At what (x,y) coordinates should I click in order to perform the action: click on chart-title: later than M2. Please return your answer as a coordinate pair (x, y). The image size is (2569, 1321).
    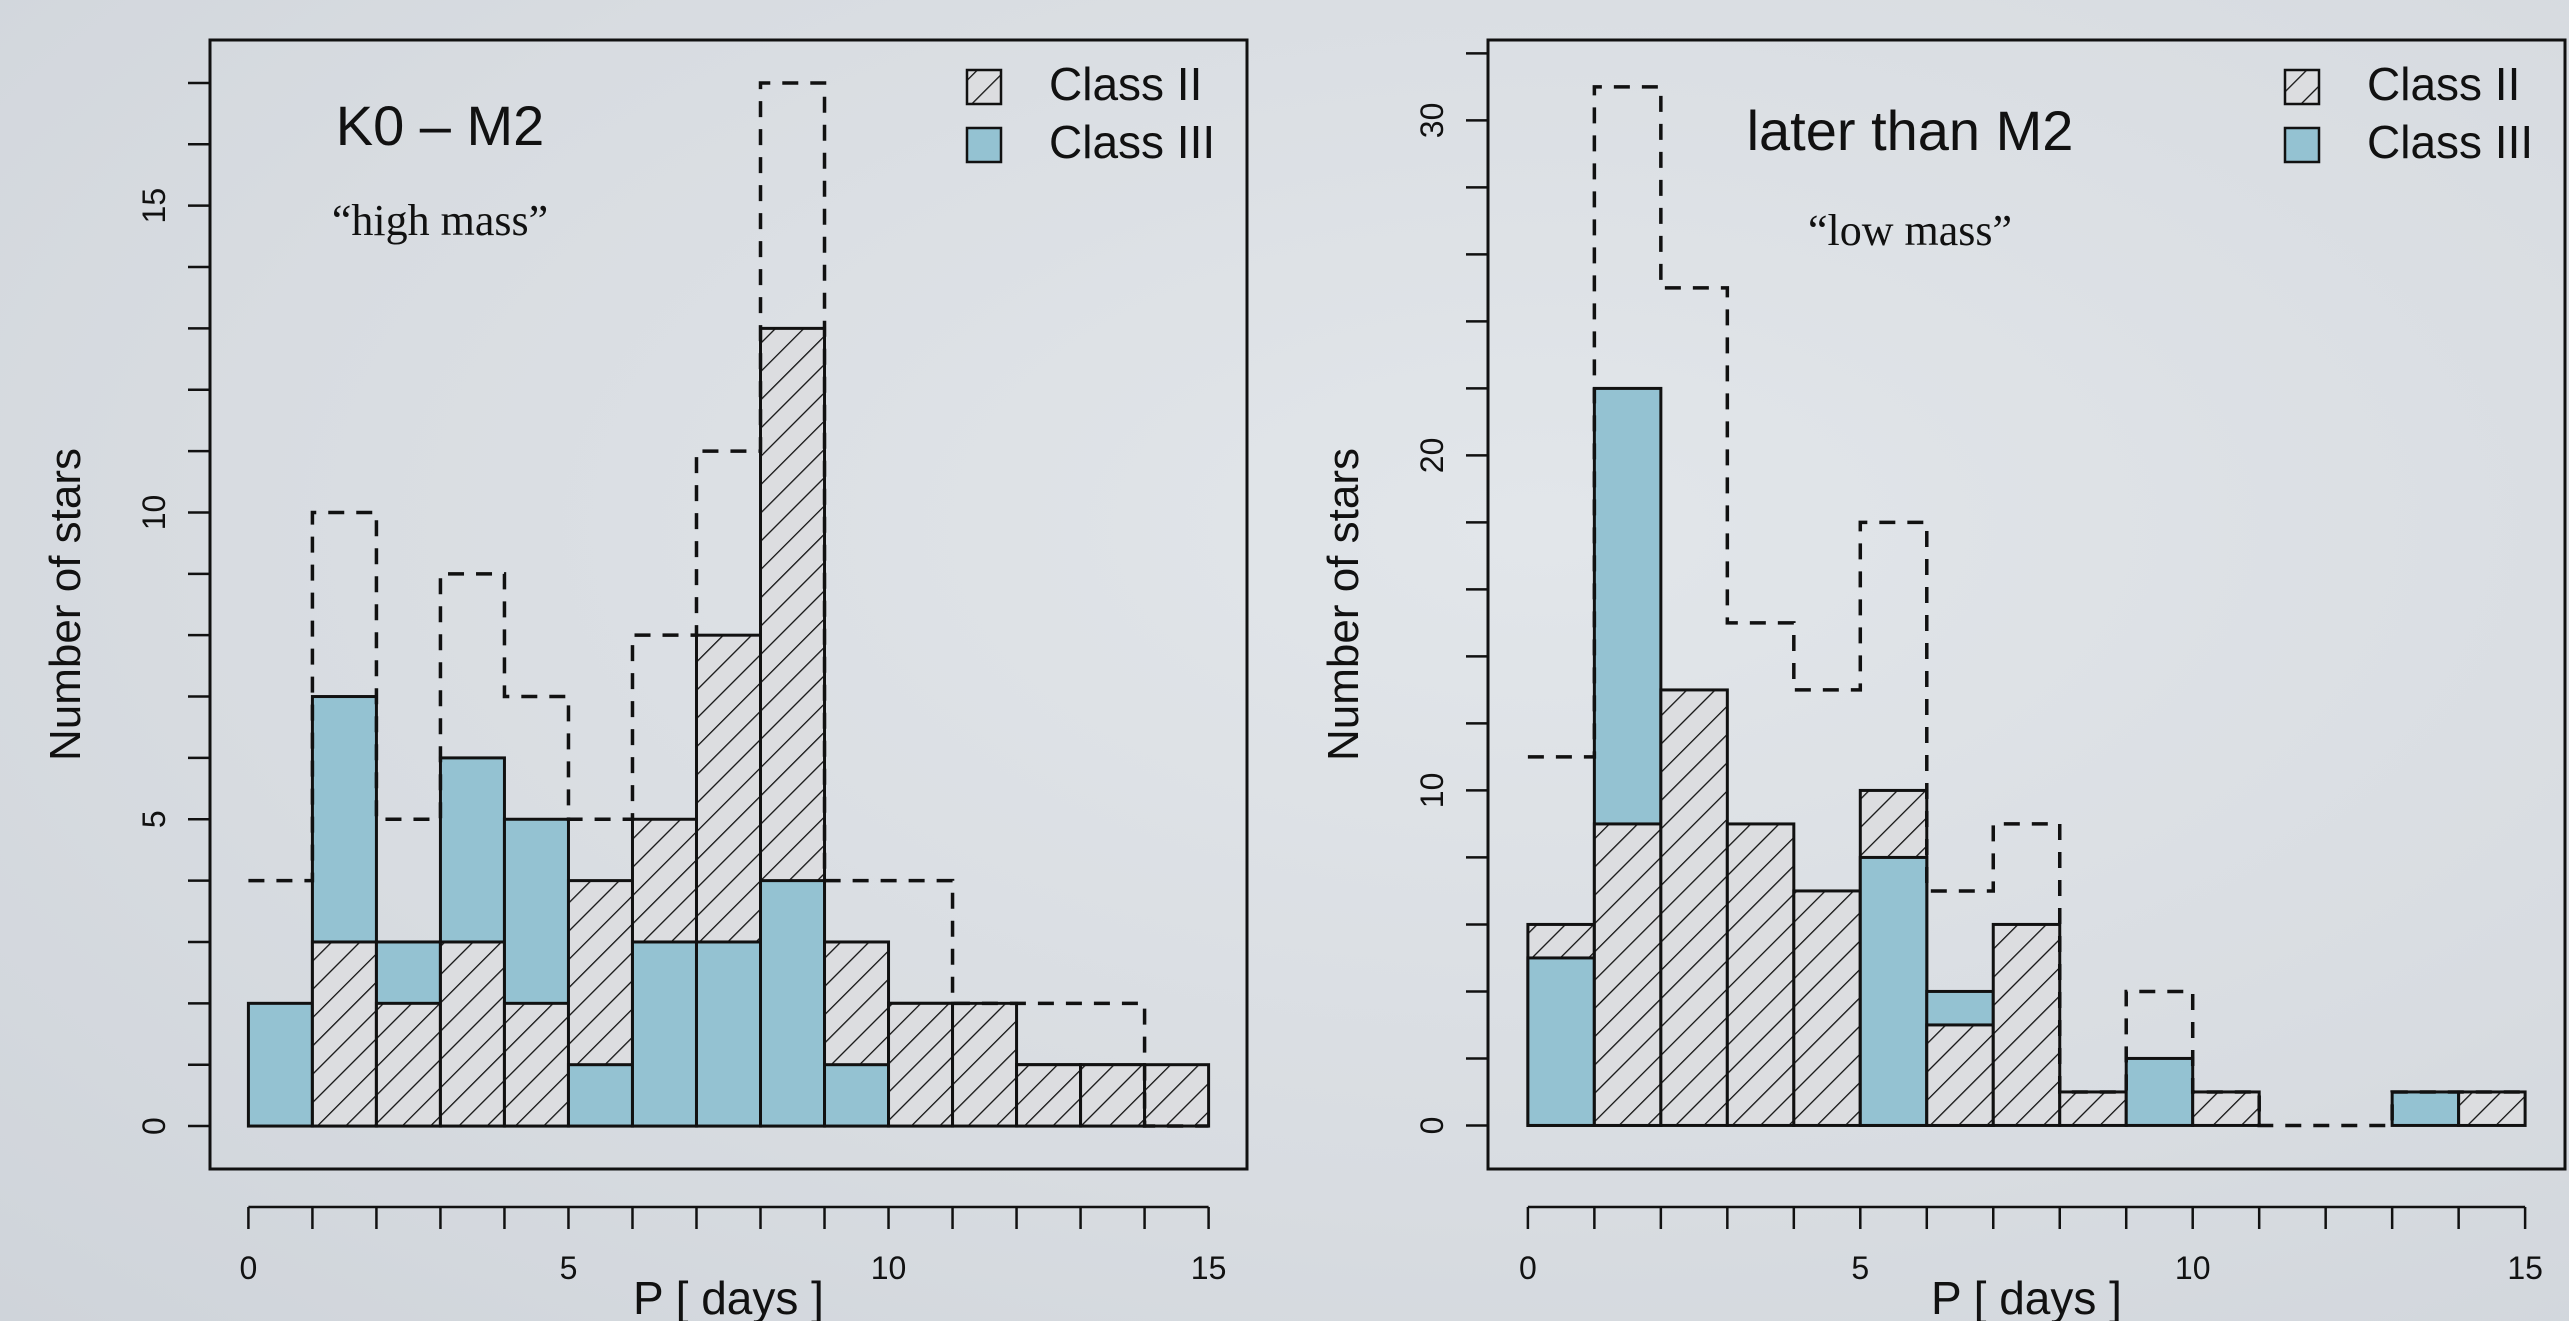
    Looking at the image, I should click on (1910, 130).